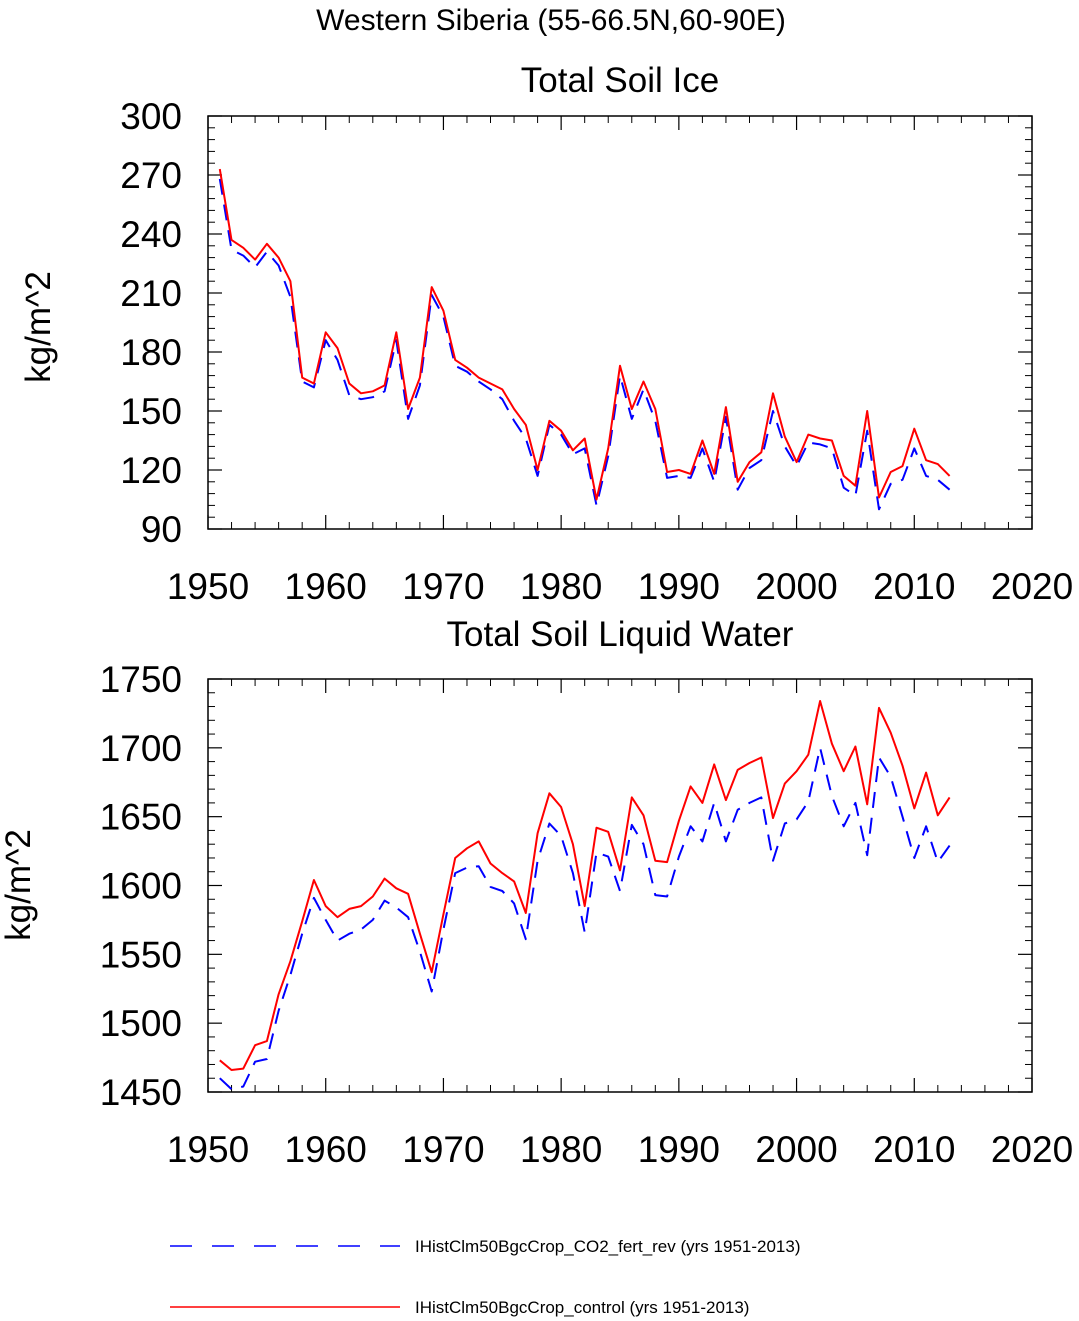 This screenshot has width=1079, height=1321. Describe the element at coordinates (141, 817) in the screenshot. I see `y-tick-label: 1650` at that location.